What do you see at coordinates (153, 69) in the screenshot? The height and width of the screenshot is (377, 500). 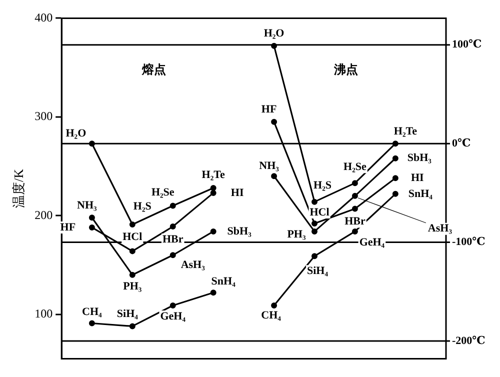 I see `annotation: 熔点` at bounding box center [153, 69].